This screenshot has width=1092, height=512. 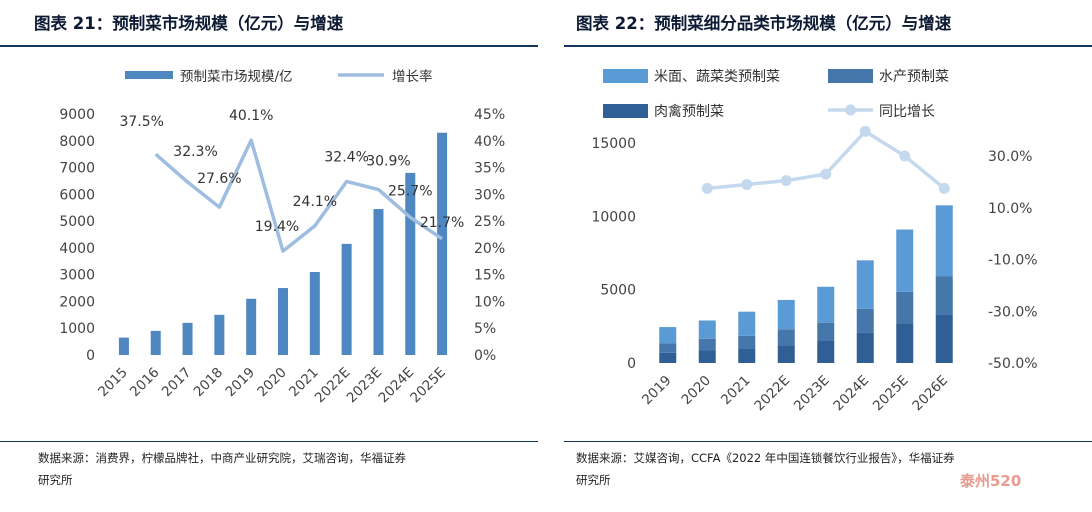 I want to click on y-left-tick-label: 8000, so click(x=77, y=142).